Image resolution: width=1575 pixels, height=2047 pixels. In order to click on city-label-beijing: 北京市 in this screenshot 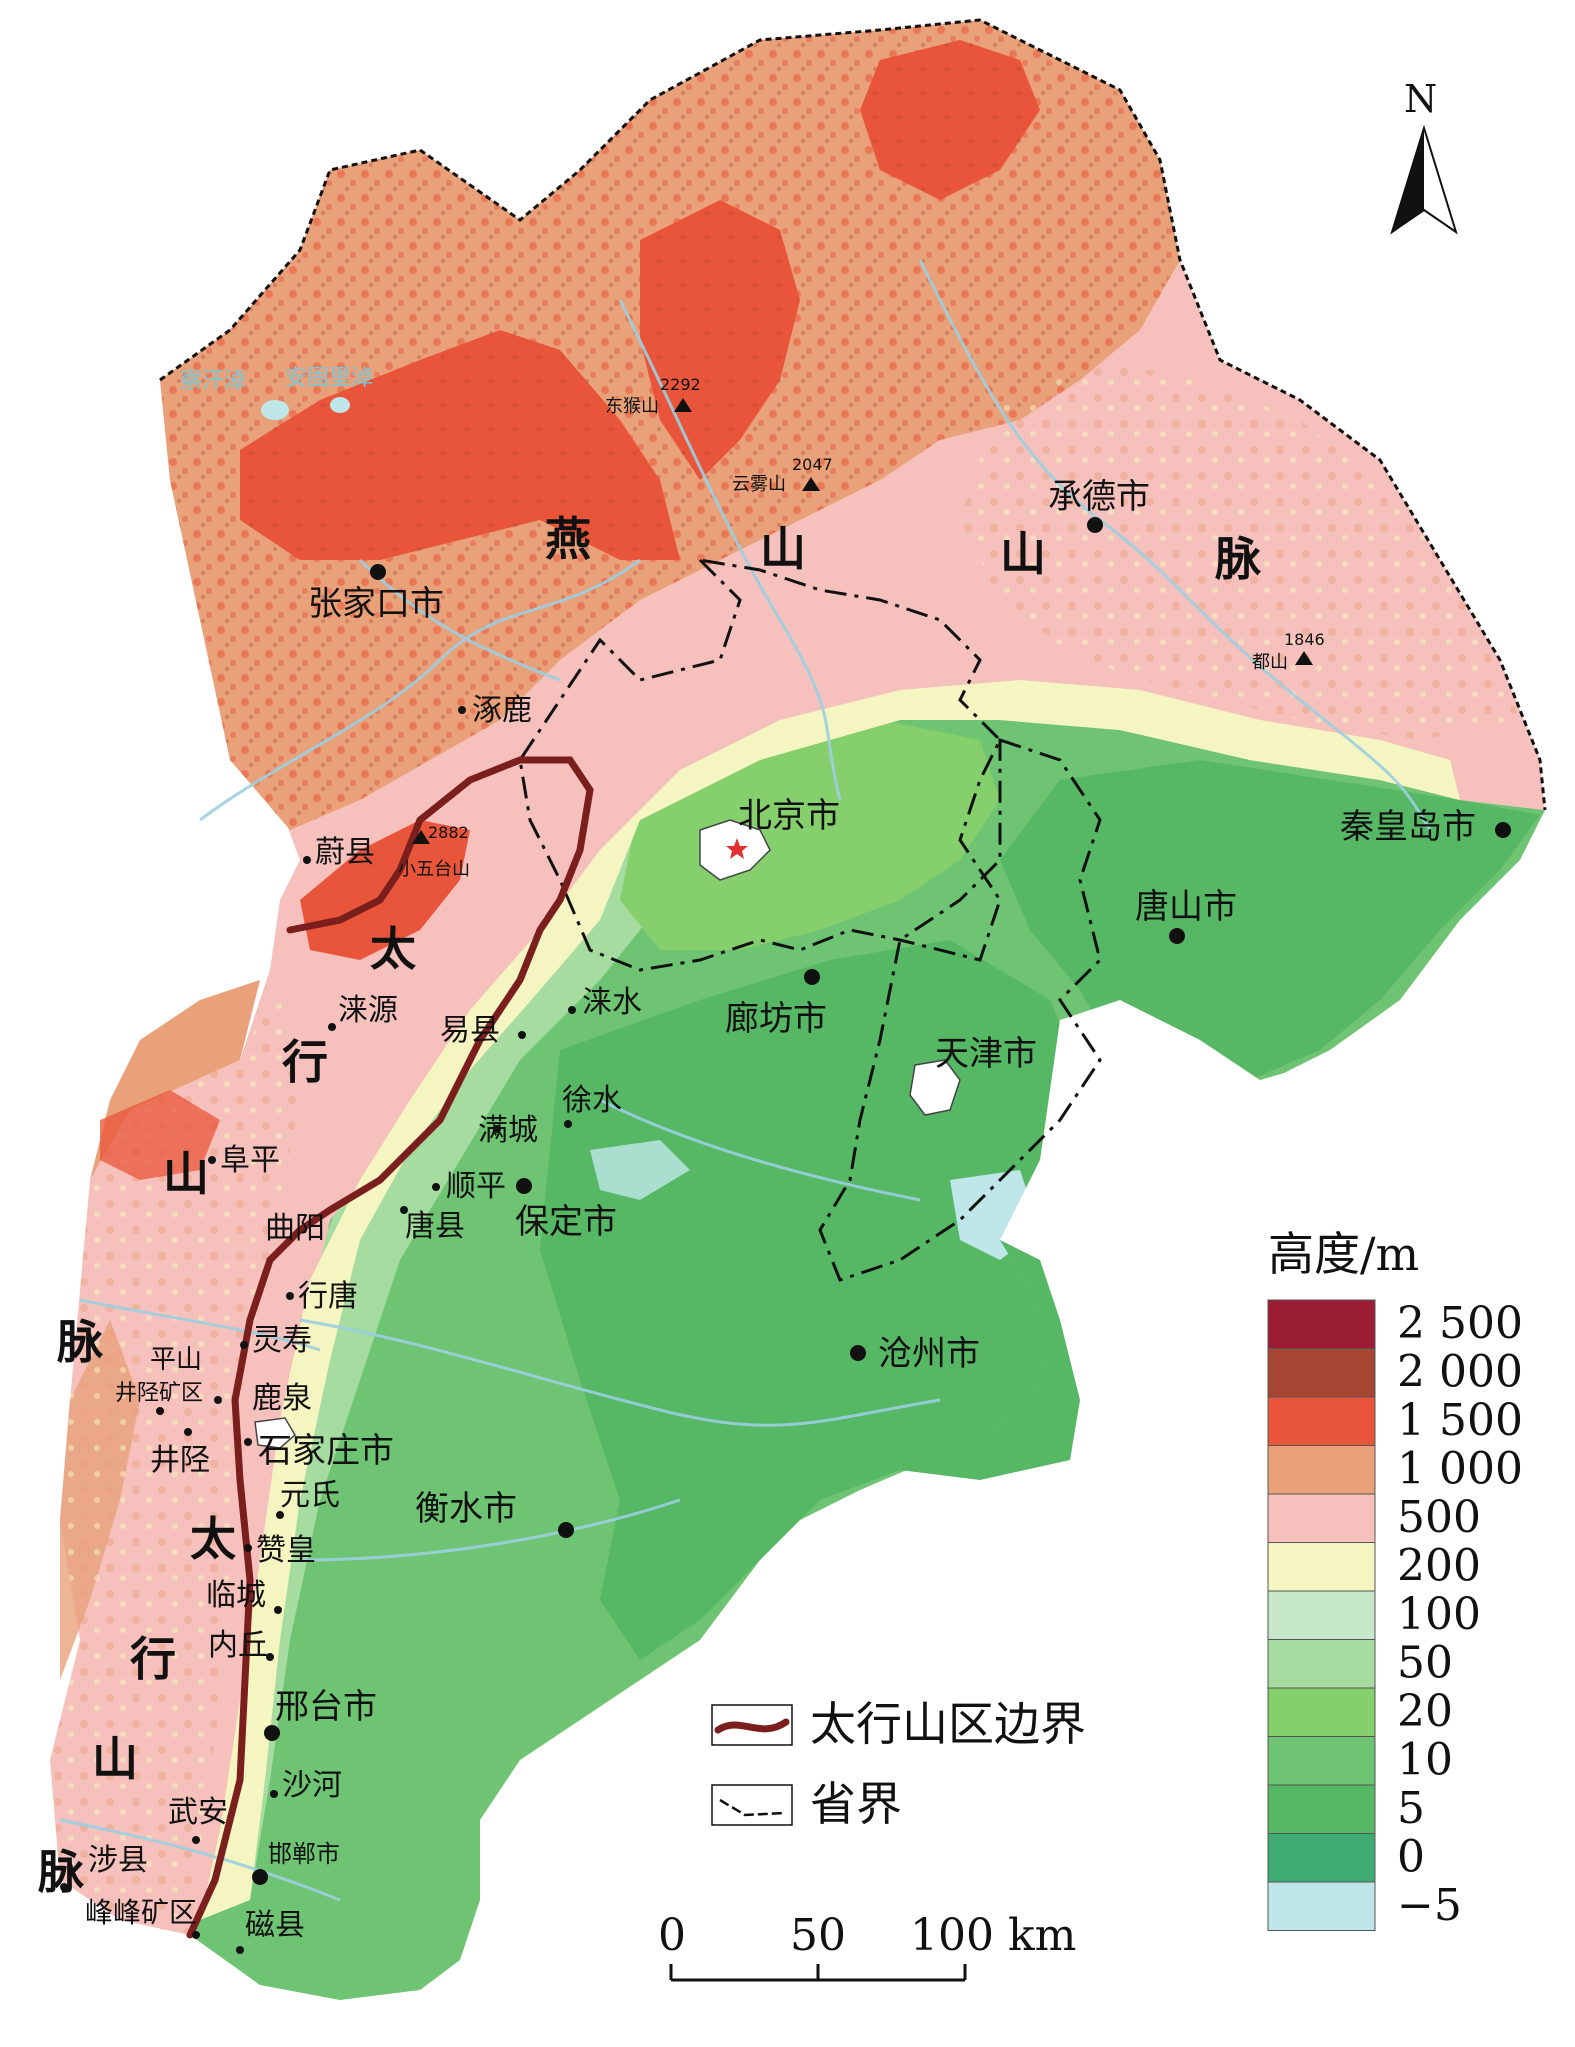, I will do `click(789, 816)`.